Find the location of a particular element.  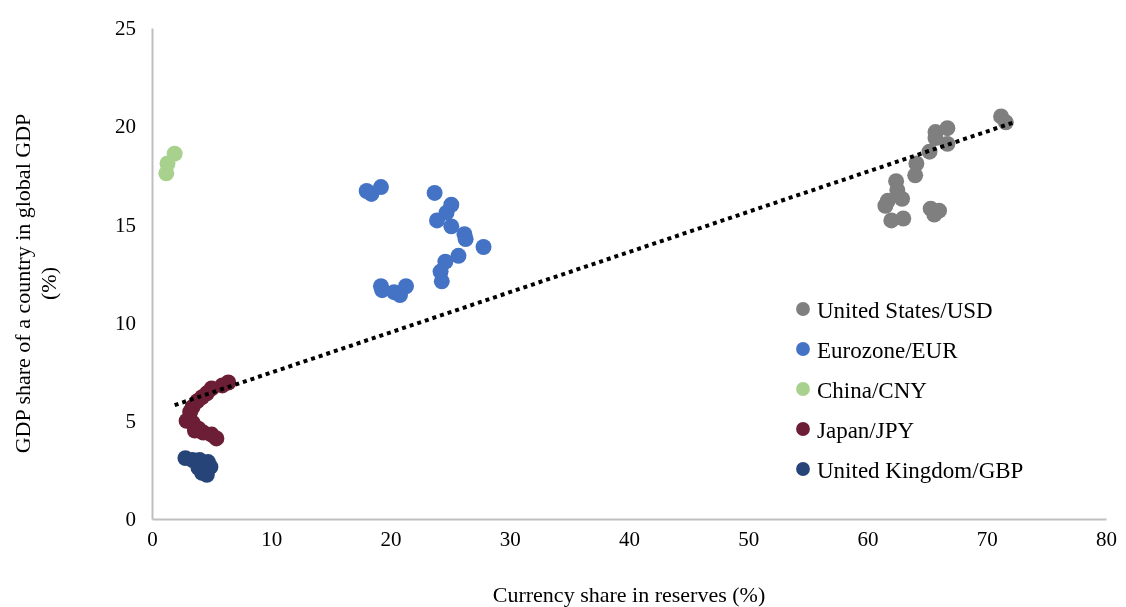

legend-label: United States/USD is located at coordinates (905, 310).